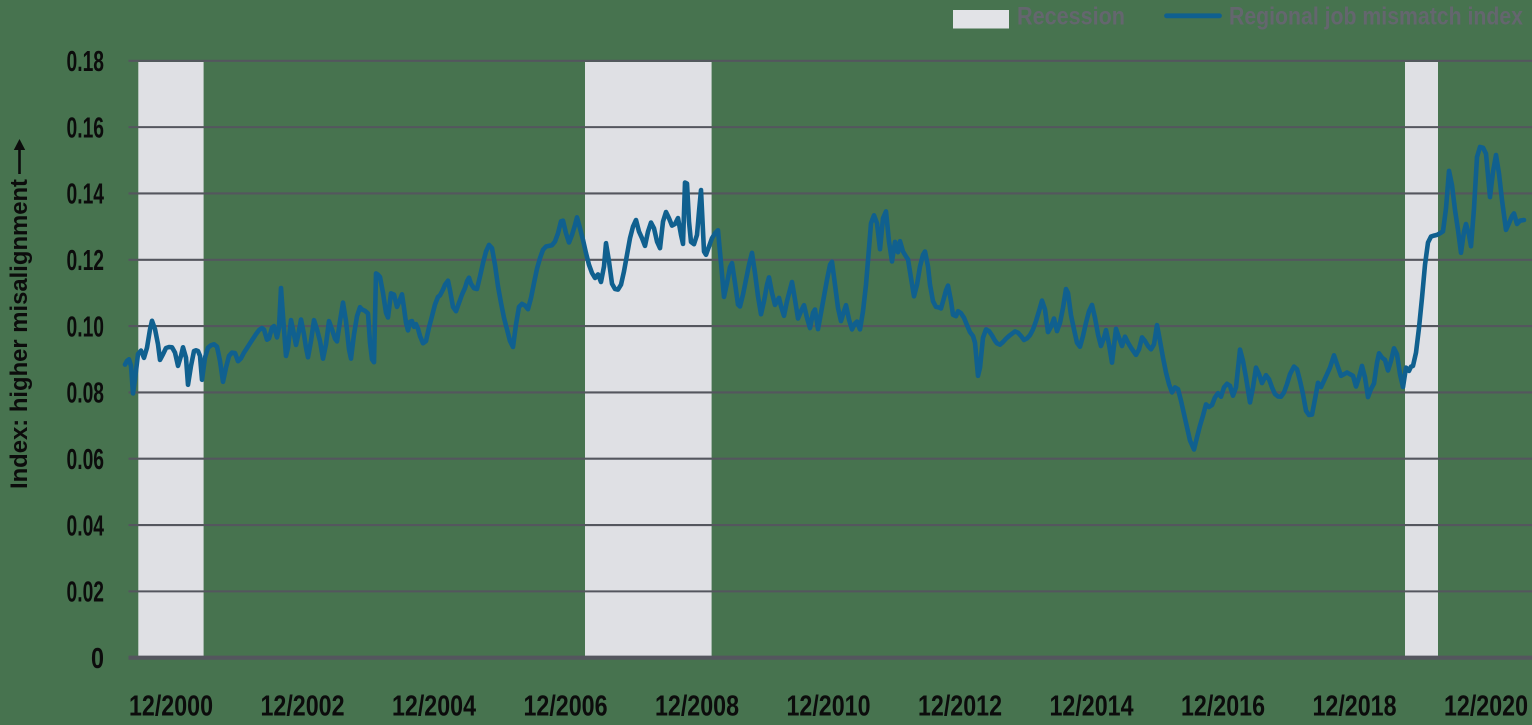  I want to click on svg-text: 0.06, so click(86, 460).